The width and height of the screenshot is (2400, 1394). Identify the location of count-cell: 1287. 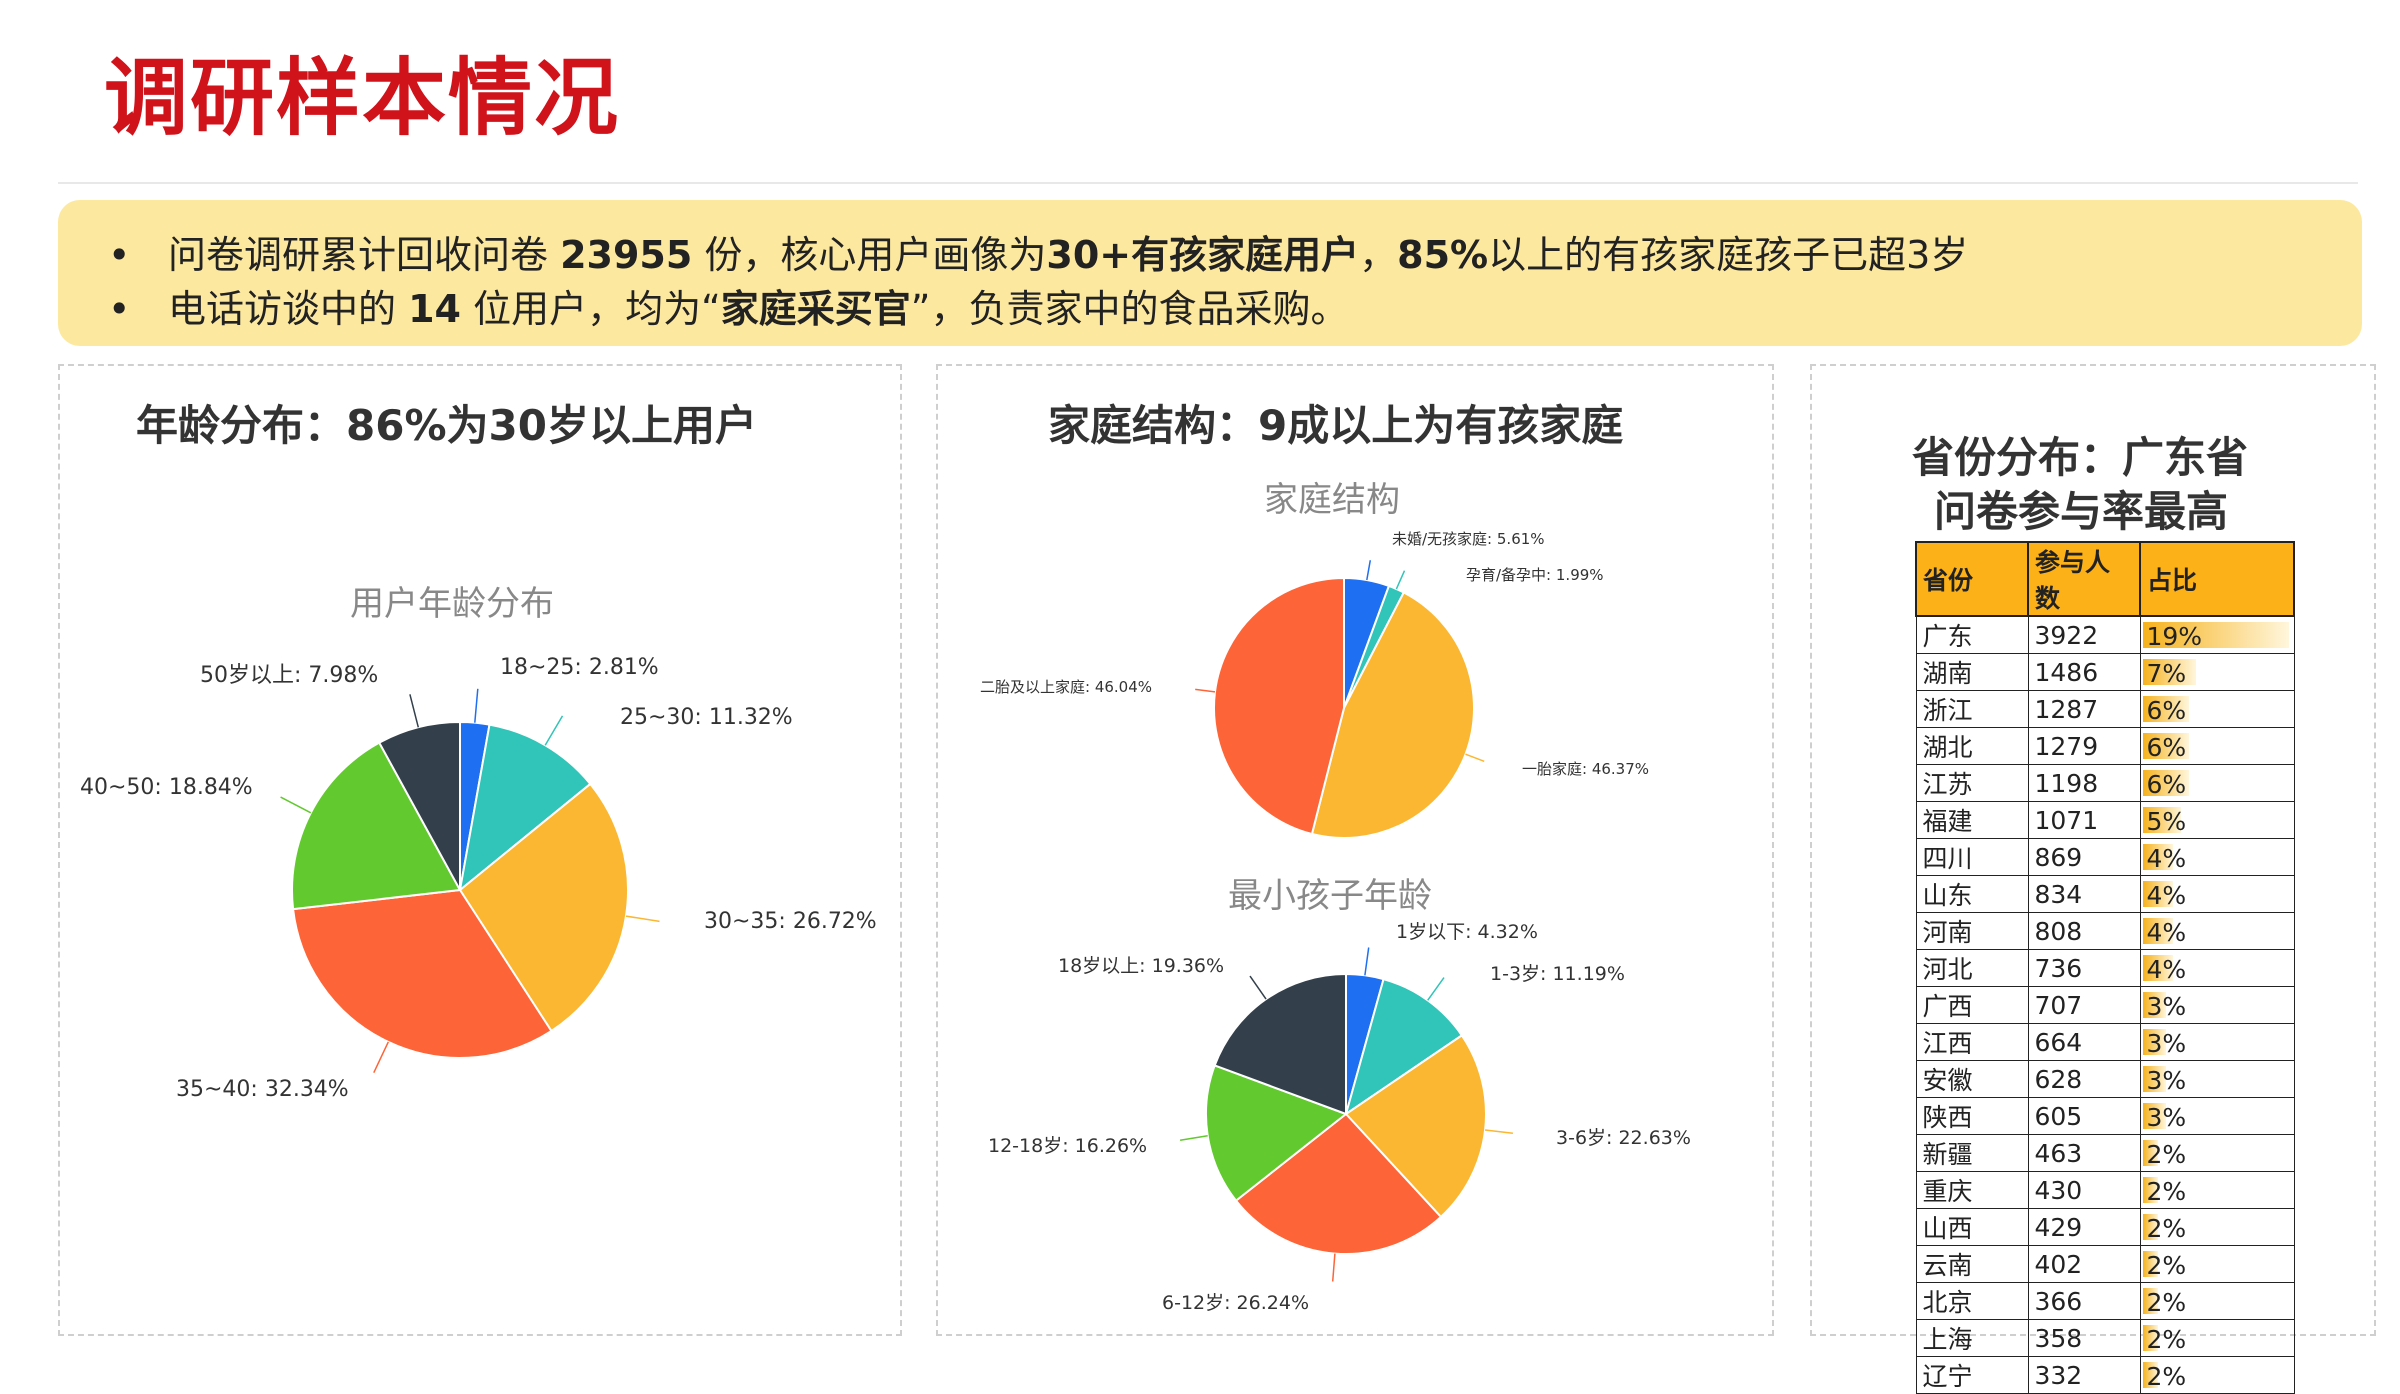
(2084, 709).